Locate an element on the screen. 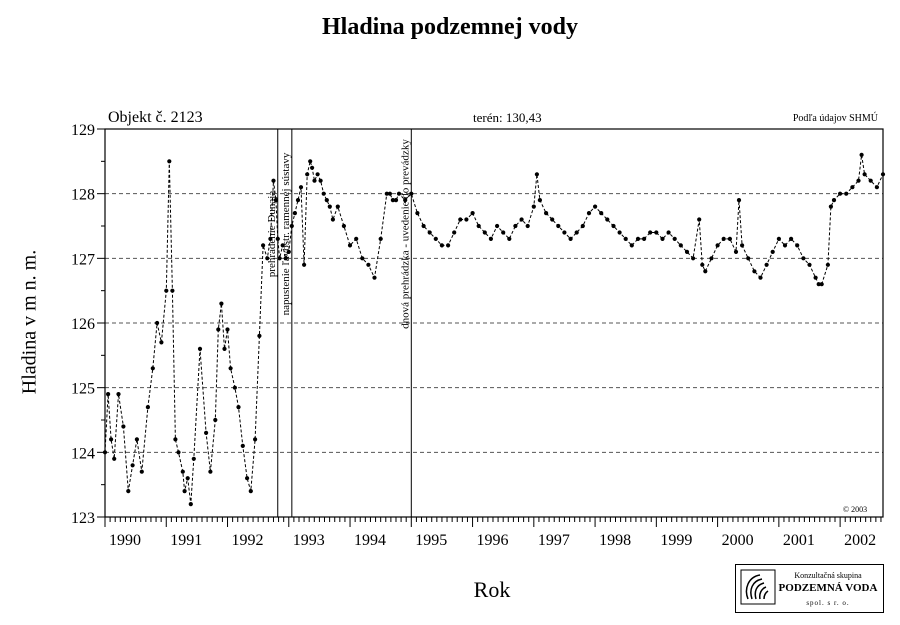 Image resolution: width=900 pixels, height=625 pixels. logo-line2: PODZEMNÁ VODA is located at coordinates (828, 588).